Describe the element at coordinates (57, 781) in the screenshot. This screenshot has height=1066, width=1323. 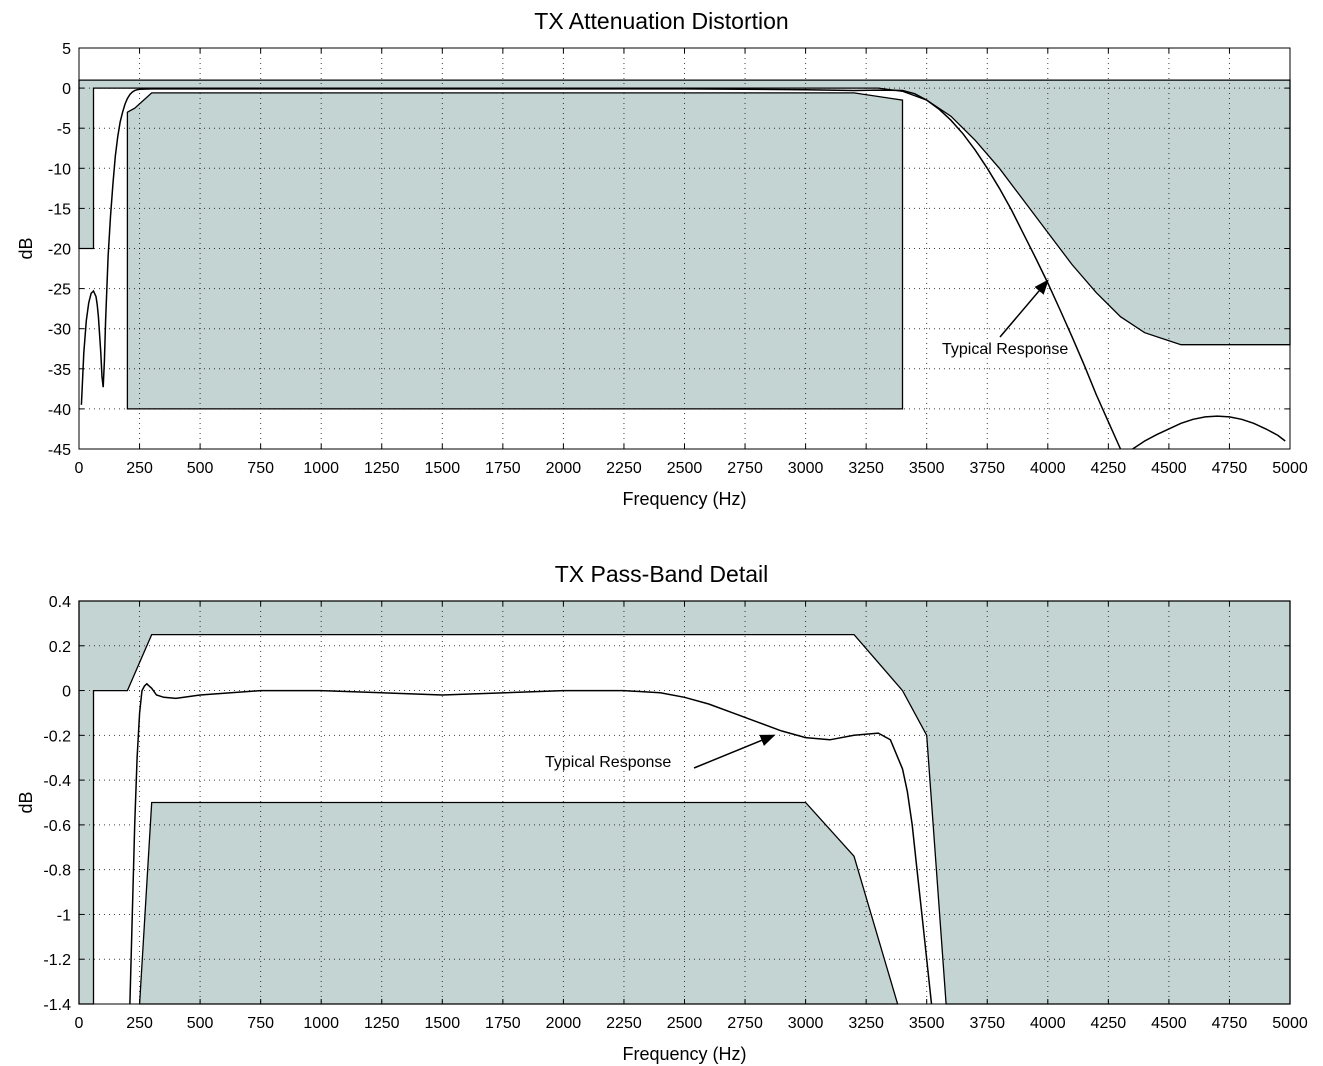
I see `y-tick-label: -0.4` at that location.